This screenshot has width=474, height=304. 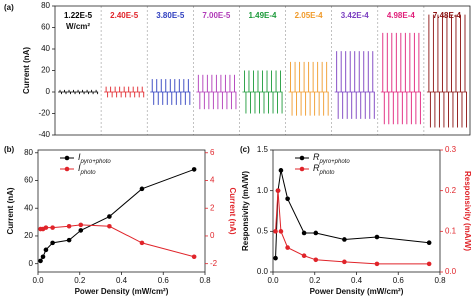 What do you see at coordinates (212, 207) in the screenshot?
I see `y2-tick-label: 2` at bounding box center [212, 207].